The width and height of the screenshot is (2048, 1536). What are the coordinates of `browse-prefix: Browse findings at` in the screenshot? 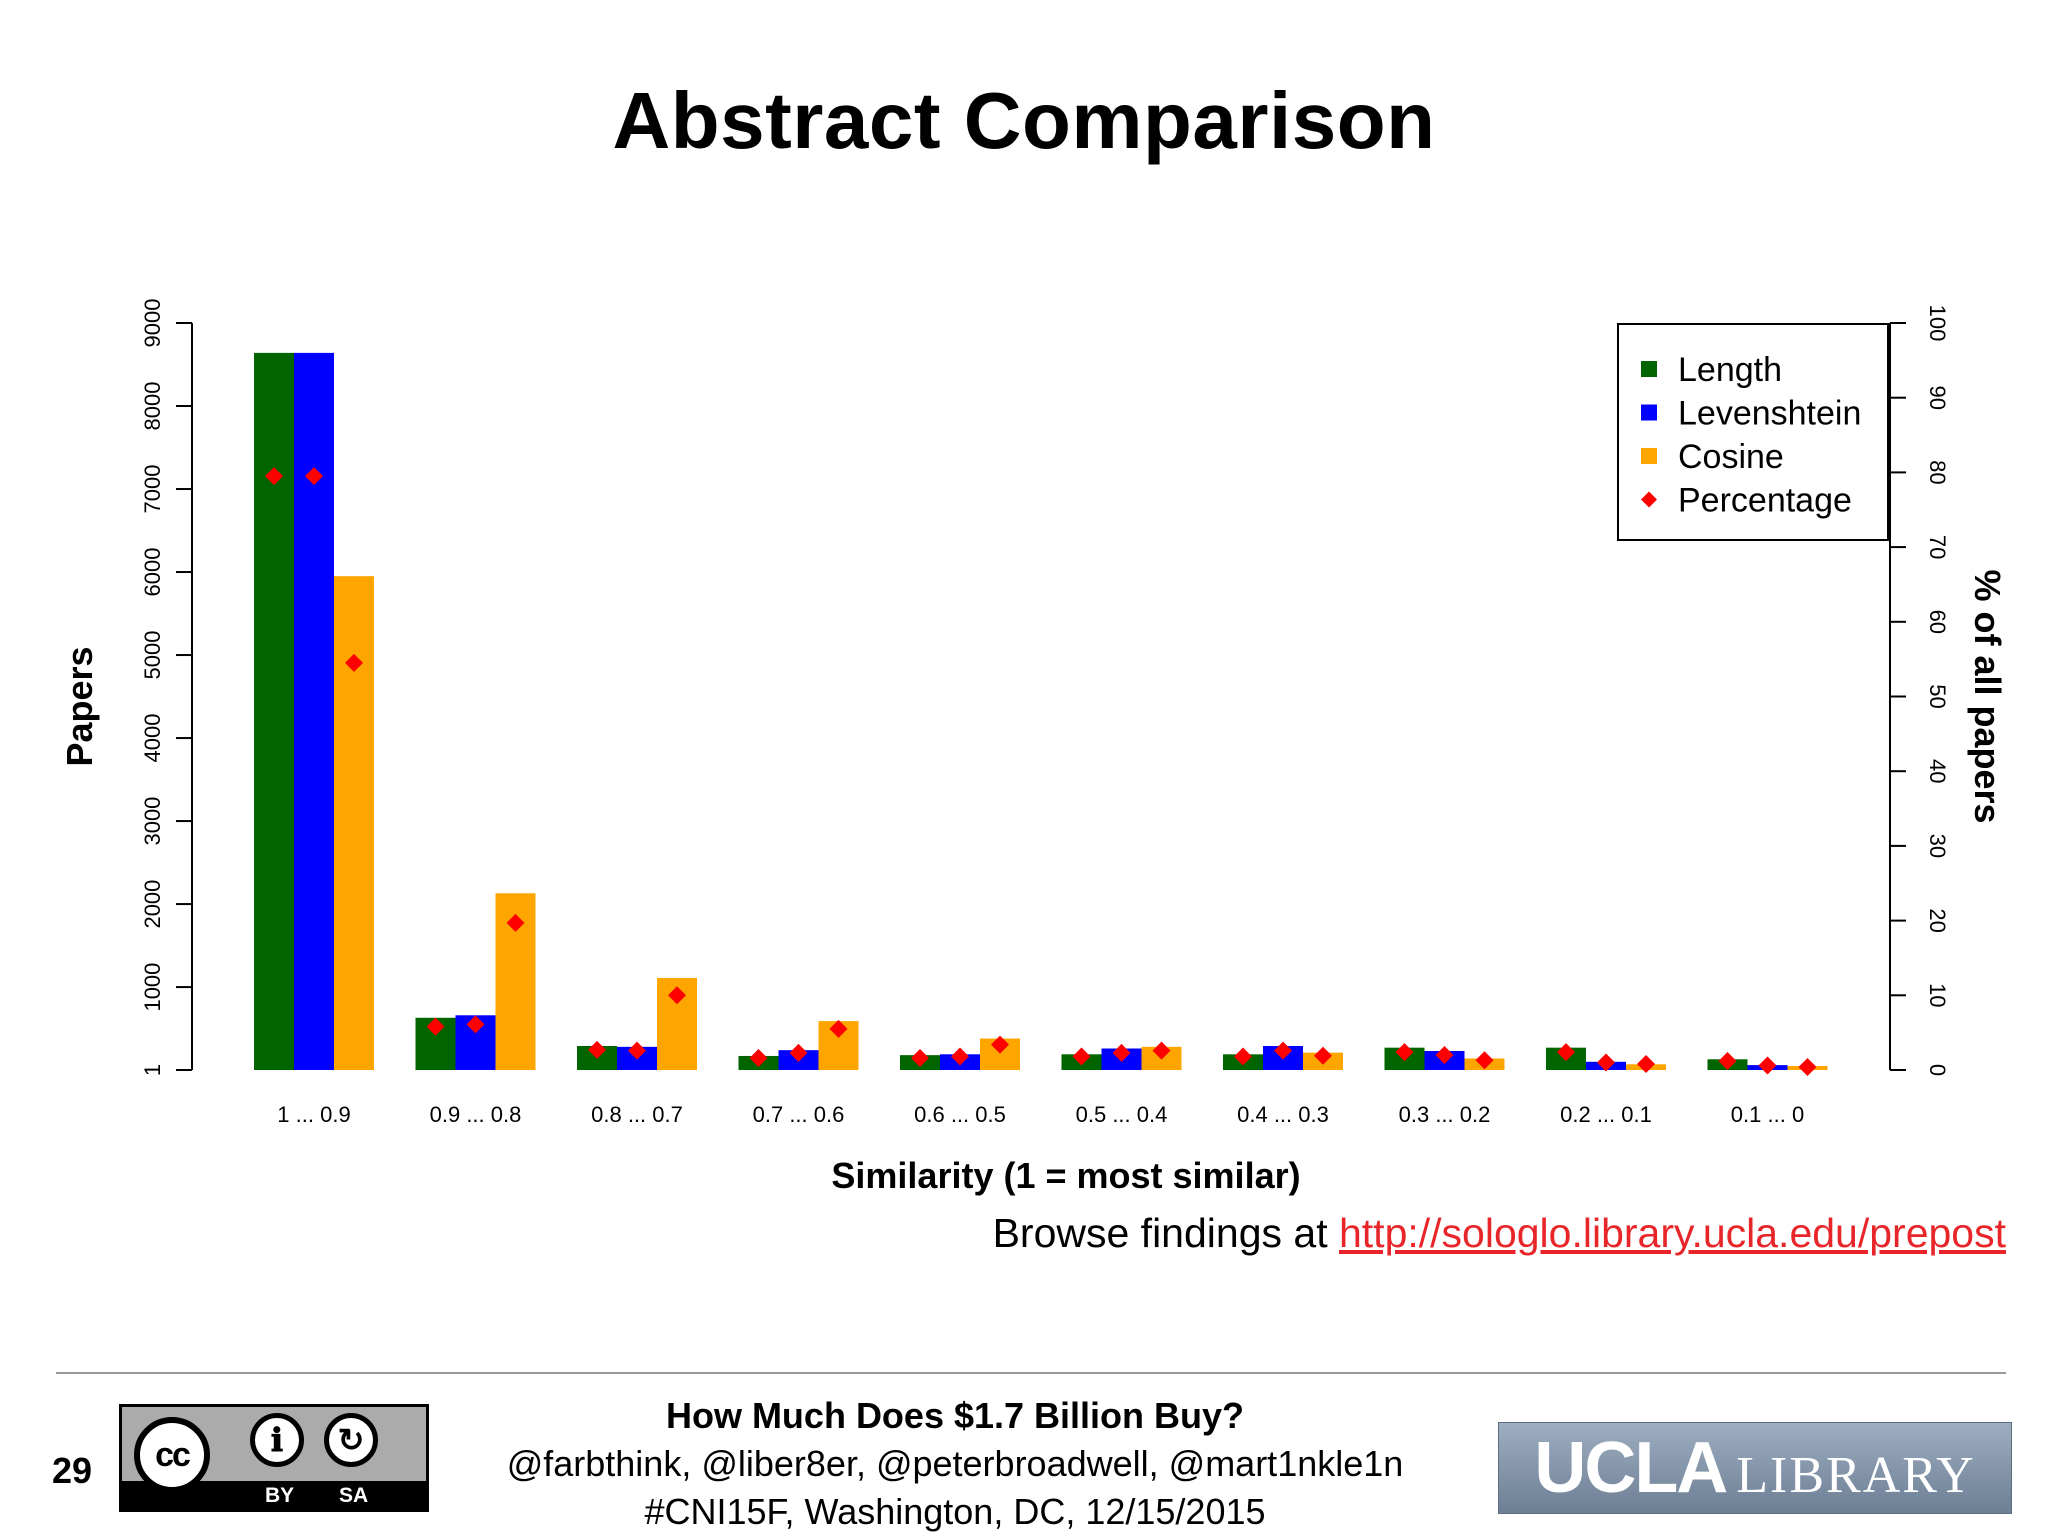 It's located at (1165, 1233).